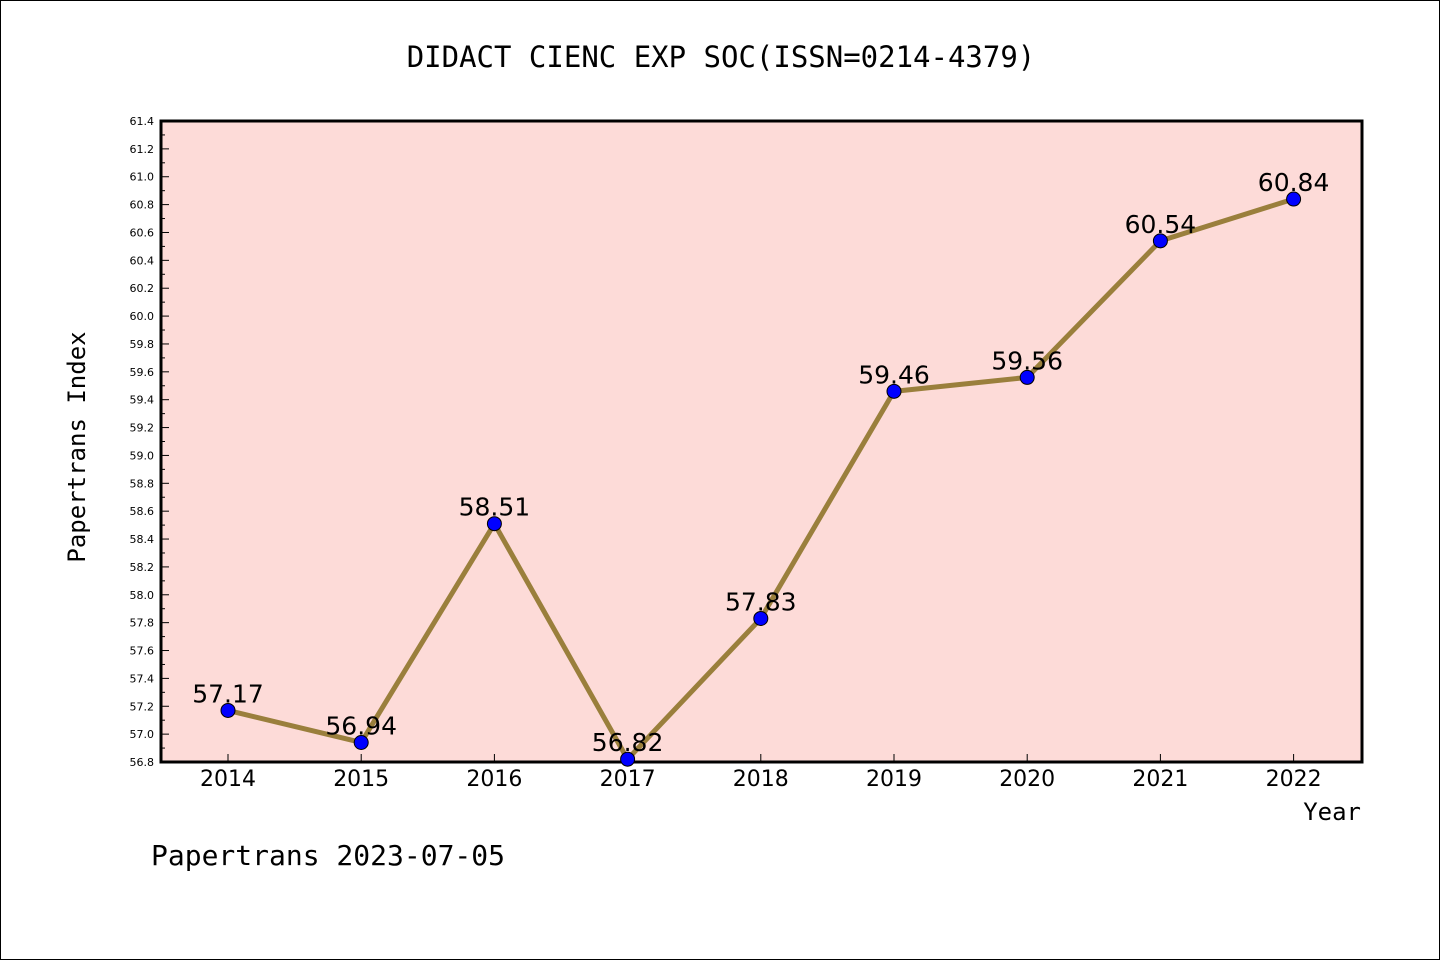 This screenshot has width=1440, height=961. Describe the element at coordinates (721, 57) in the screenshot. I see `chart-title: DIDACT CIENC EXP SOC(ISSN=0214-4379)` at that location.